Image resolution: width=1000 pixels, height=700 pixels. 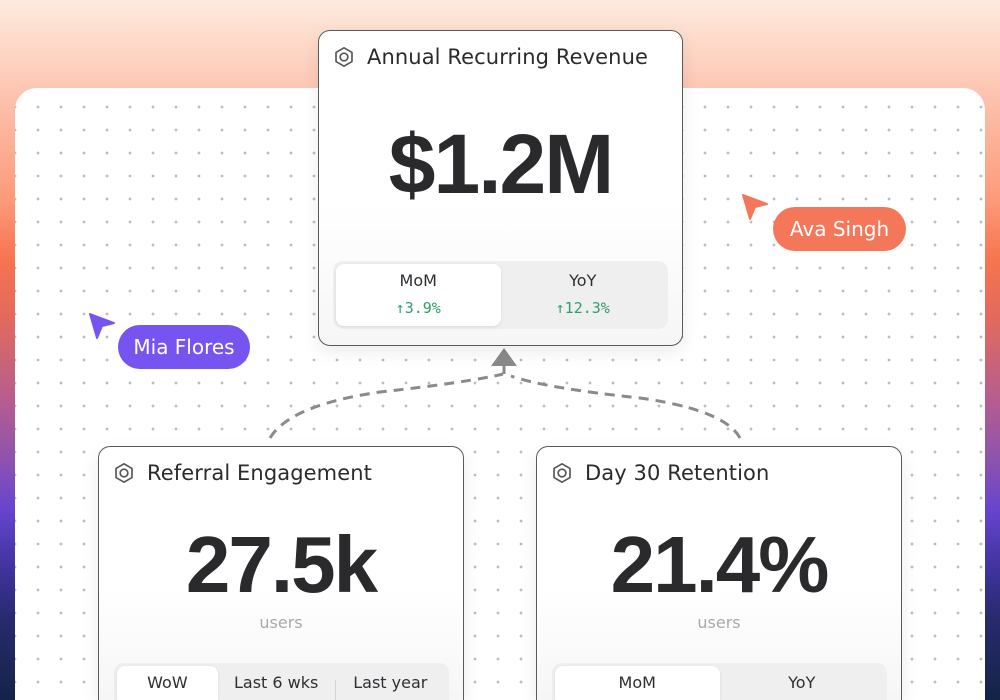 I want to click on tab-label: WoW, so click(x=167, y=682).